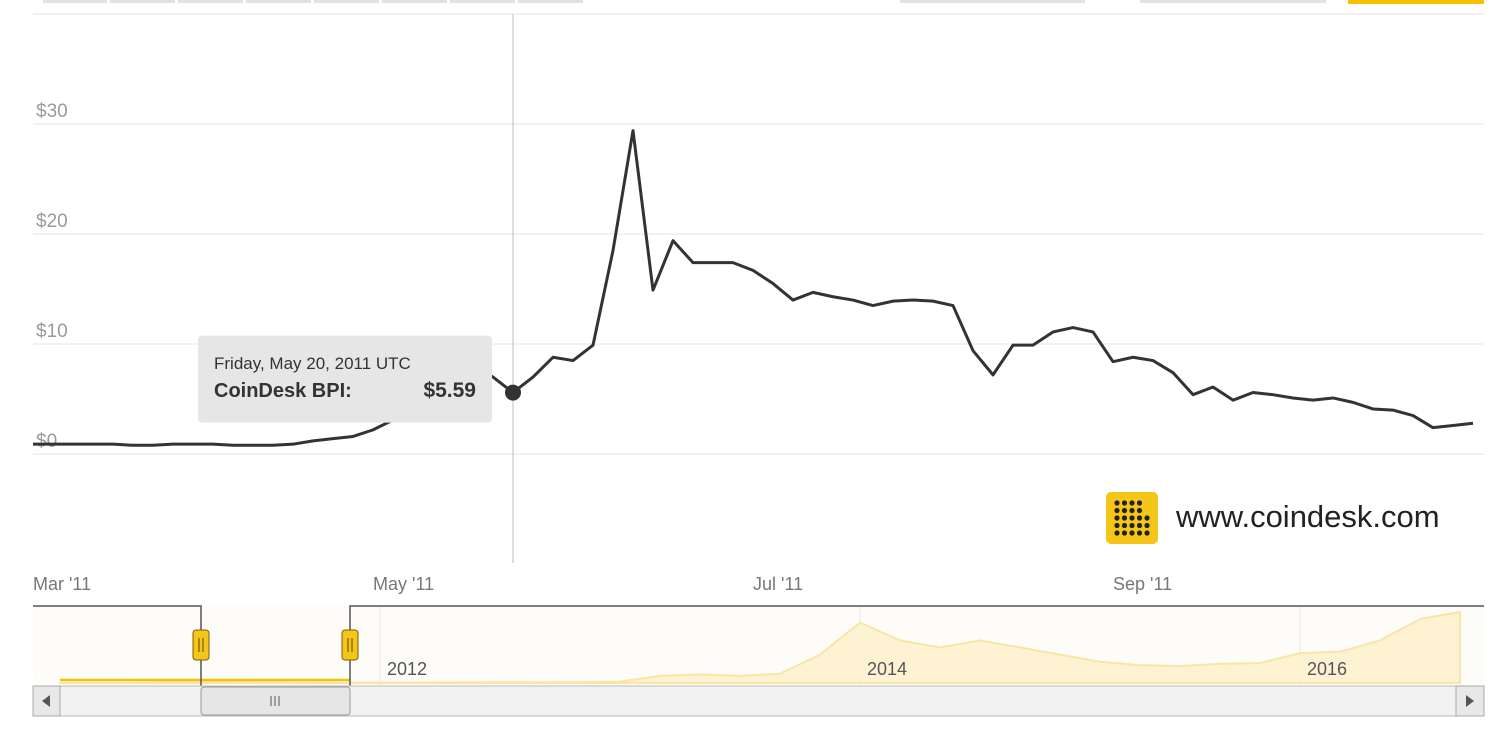  Describe the element at coordinates (46, 701) in the screenshot. I see `arrow-left` at that location.